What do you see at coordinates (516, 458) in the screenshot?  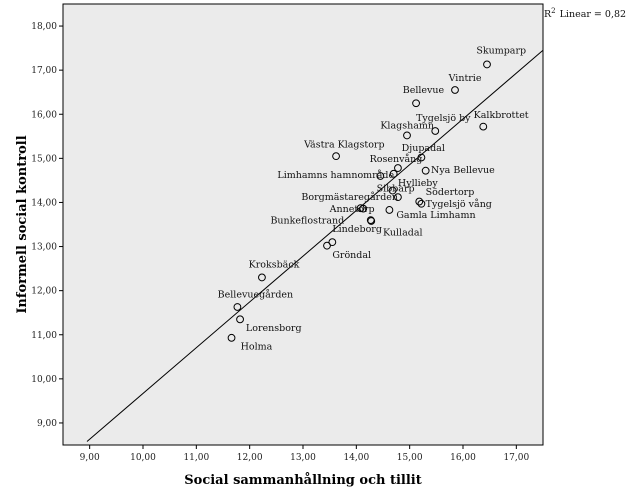 I see `x-tick-label: 17,00` at bounding box center [516, 458].